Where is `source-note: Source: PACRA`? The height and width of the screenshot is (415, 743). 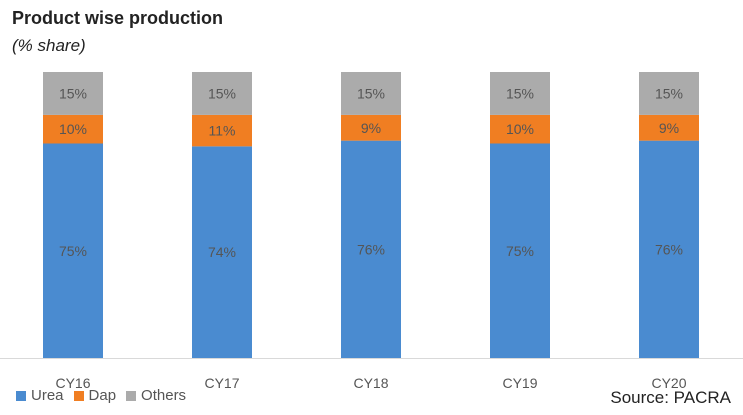
source-note: Source: PACRA is located at coordinates (670, 397).